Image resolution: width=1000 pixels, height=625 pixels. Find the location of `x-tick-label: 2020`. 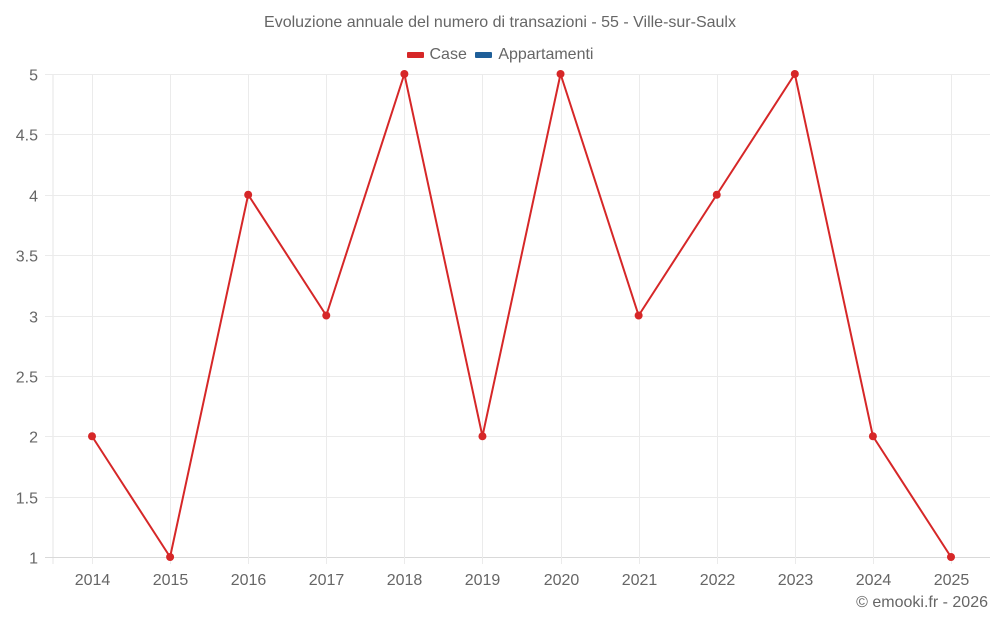

x-tick-label: 2020 is located at coordinates (562, 580).